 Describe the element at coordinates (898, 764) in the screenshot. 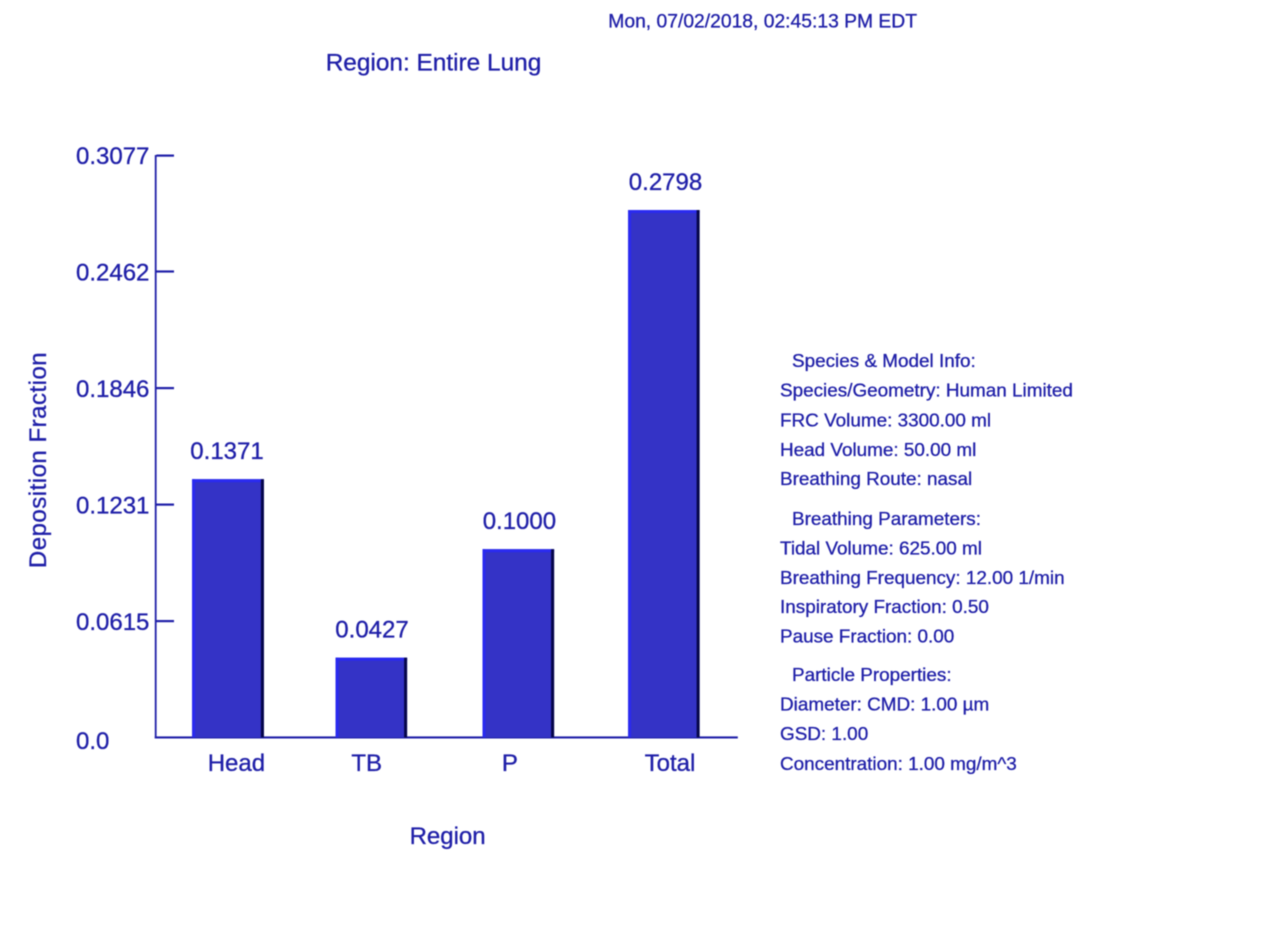

I see `svg-text: Concentration: 1.00 mg/m^3` at that location.